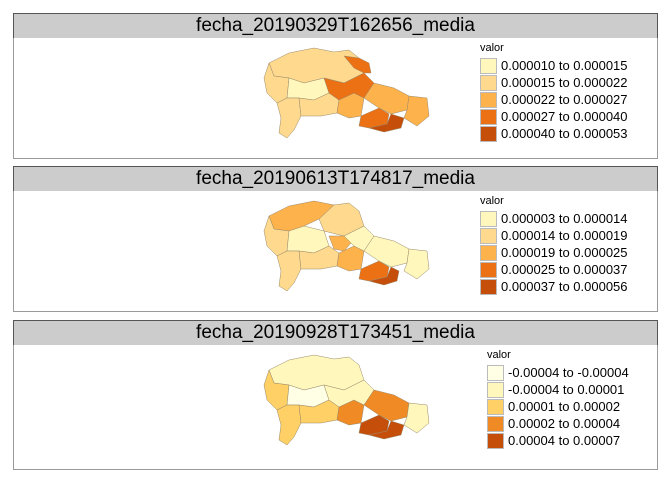  What do you see at coordinates (335, 179) in the screenshot?
I see `panel-title: fecha_20190613T174817_media` at bounding box center [335, 179].